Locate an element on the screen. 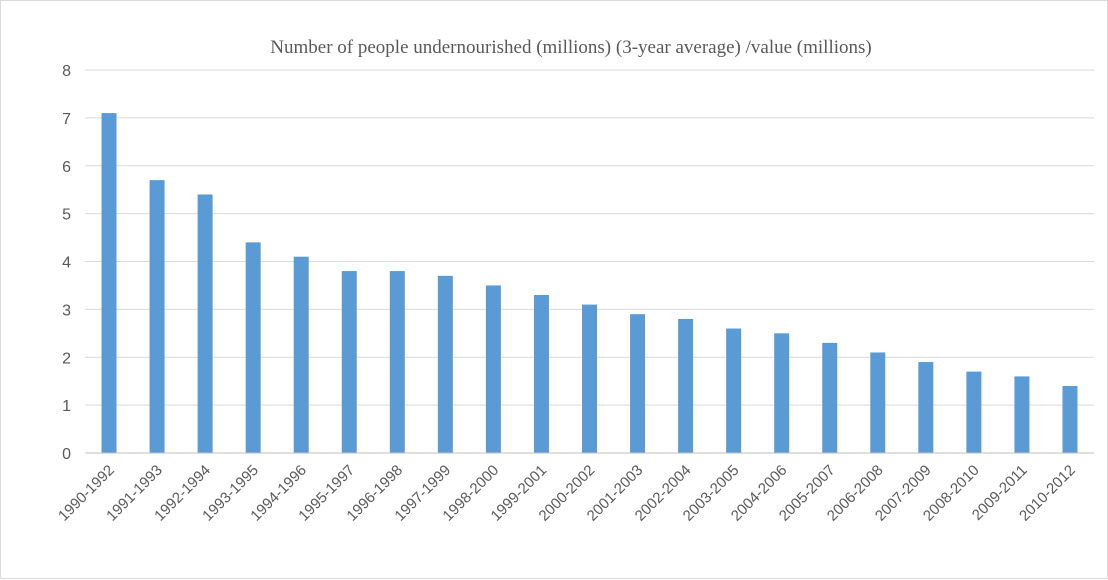 The height and width of the screenshot is (580, 1108). y-axis-ticks: 0 1 2 3 4 5 6 7 8 is located at coordinates (66, 263).